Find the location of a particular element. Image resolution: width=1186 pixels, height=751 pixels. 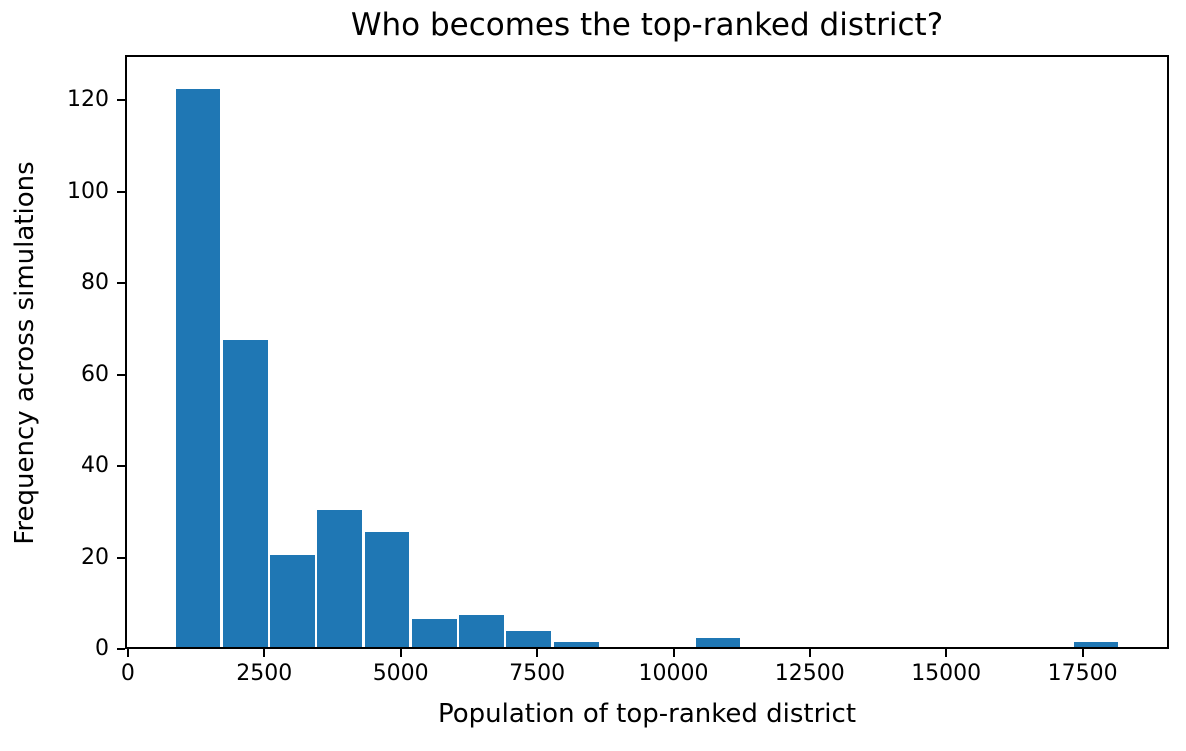

y-axis-label: Frequency across simulations is located at coordinates (25, 353).